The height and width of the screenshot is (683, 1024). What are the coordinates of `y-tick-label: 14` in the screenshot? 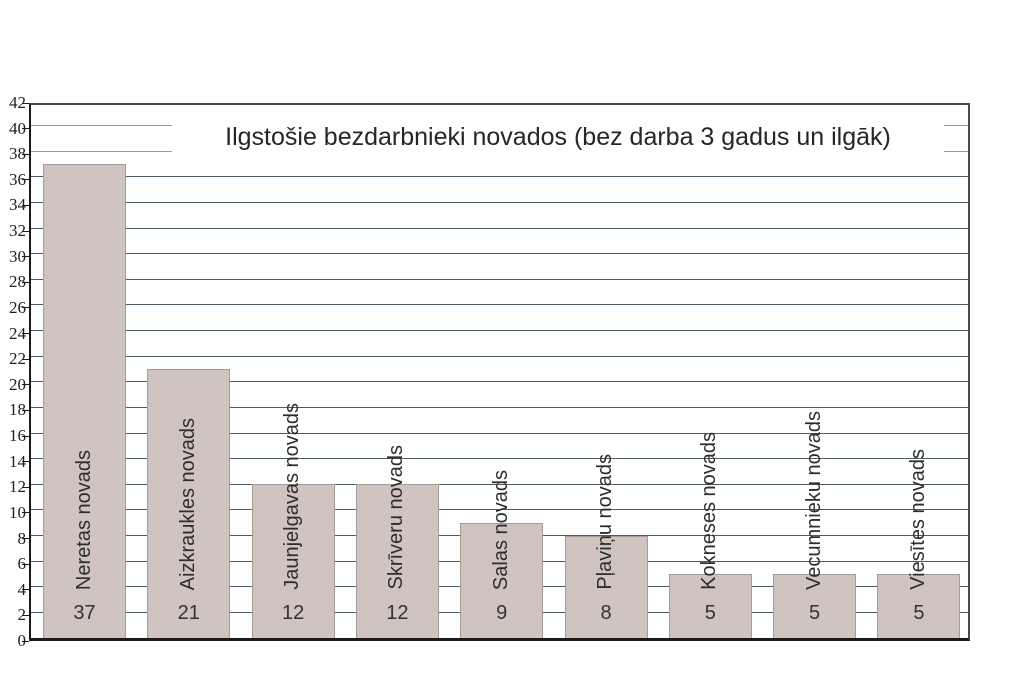 It's located at (17, 461).